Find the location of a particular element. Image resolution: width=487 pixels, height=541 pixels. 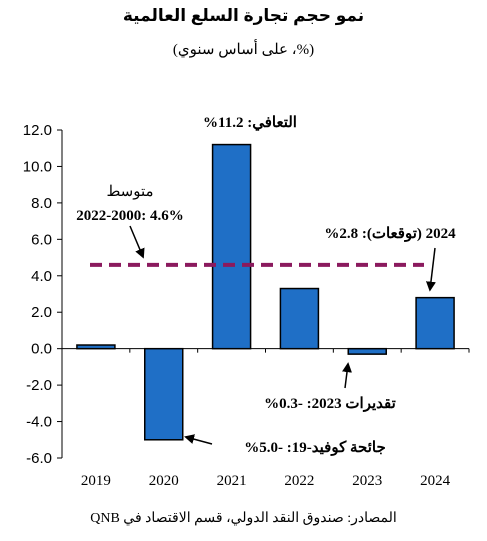

y-tick-label: 8.0 is located at coordinates (41, 203).